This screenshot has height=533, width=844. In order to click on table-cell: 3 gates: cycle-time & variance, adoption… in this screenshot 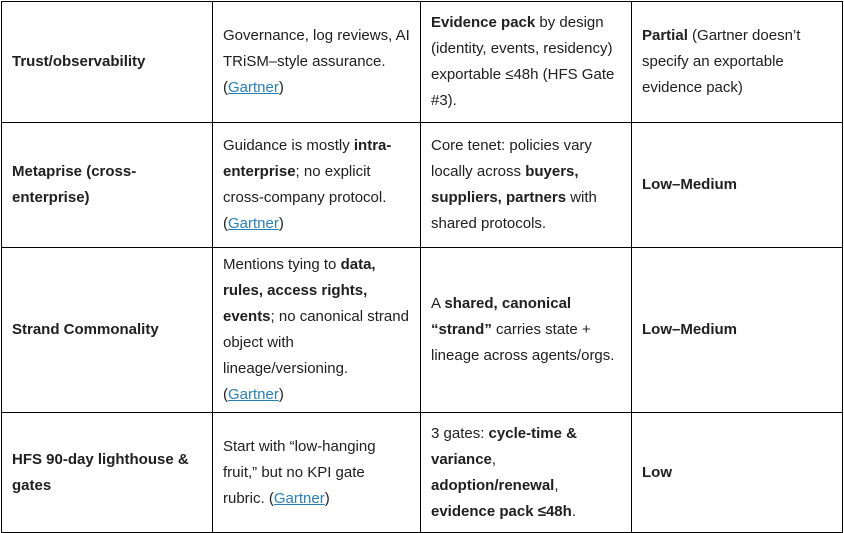, I will do `click(526, 472)`.